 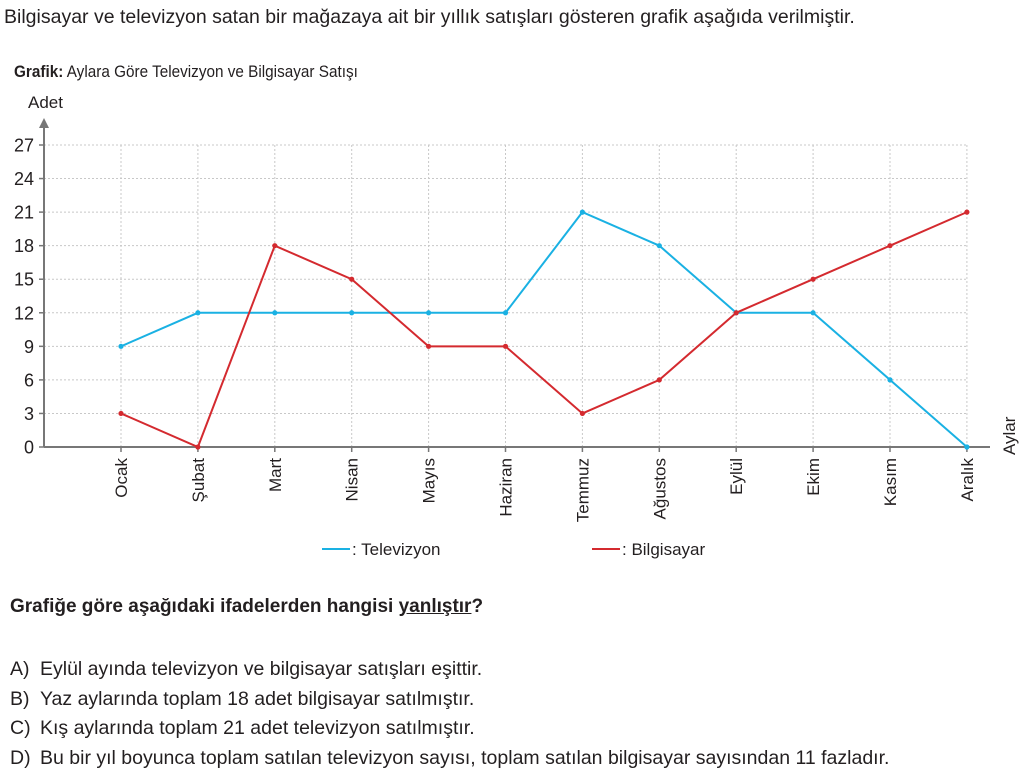 I want to click on x-tick-label: Aralık, so click(x=967, y=480).